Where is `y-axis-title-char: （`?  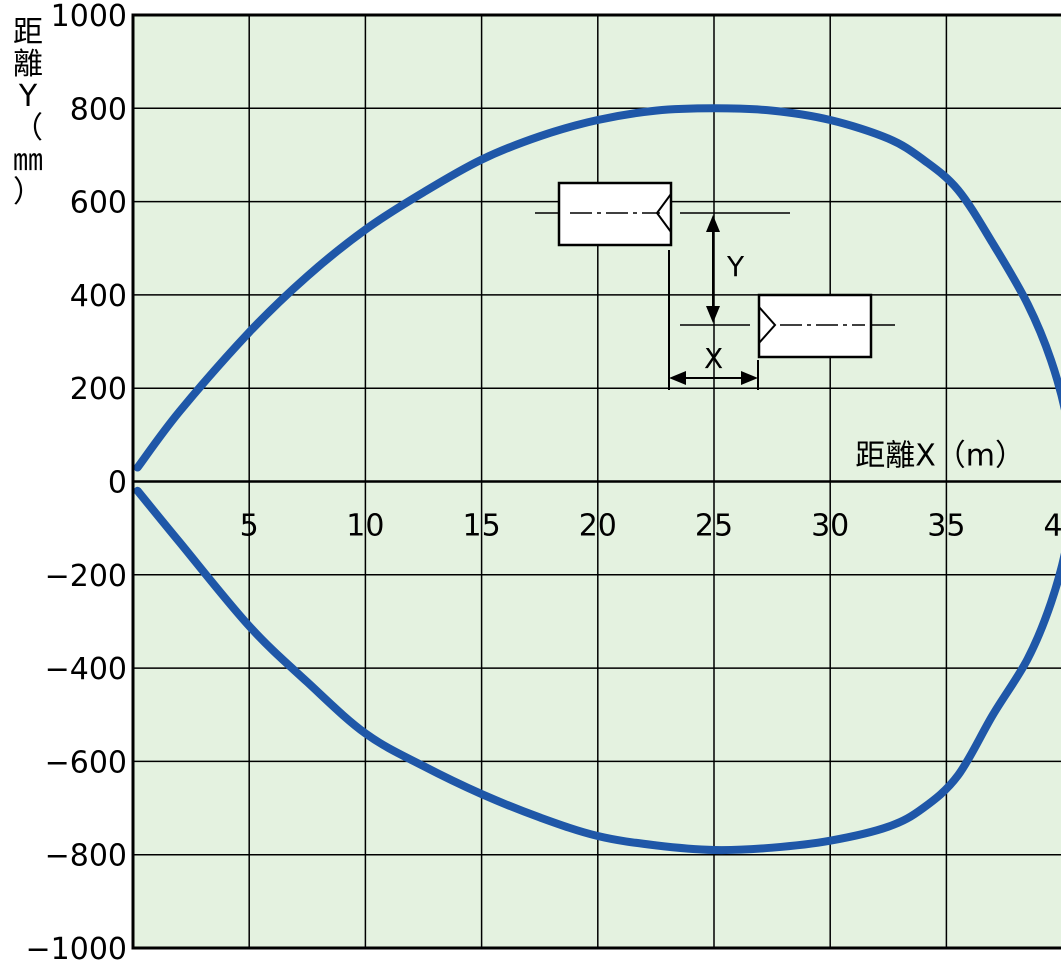 y-axis-title-char: （ is located at coordinates (28, 128).